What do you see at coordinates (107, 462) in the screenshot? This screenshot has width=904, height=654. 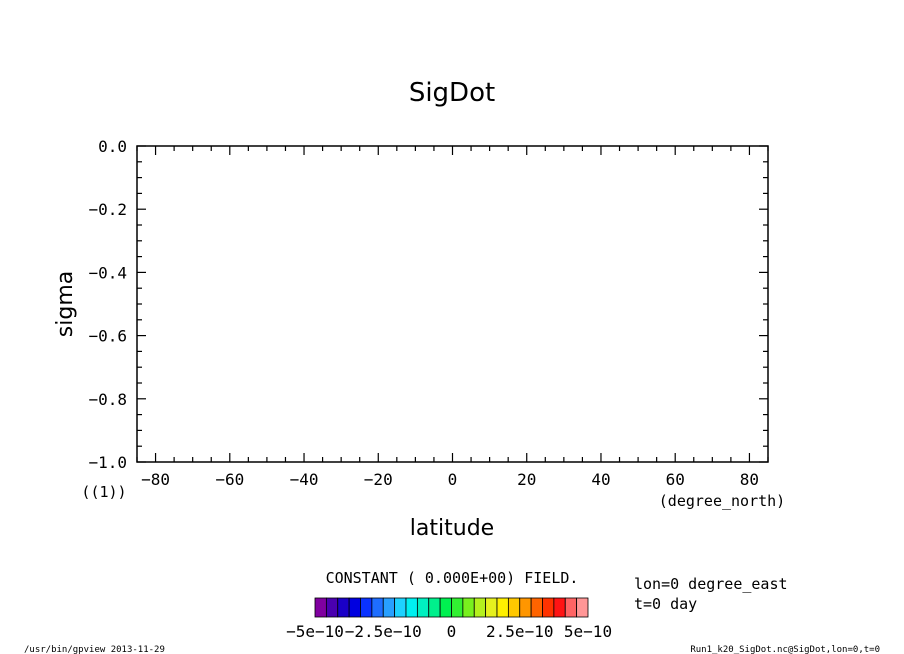 I see `y-tick-label: −1.0` at bounding box center [107, 462].